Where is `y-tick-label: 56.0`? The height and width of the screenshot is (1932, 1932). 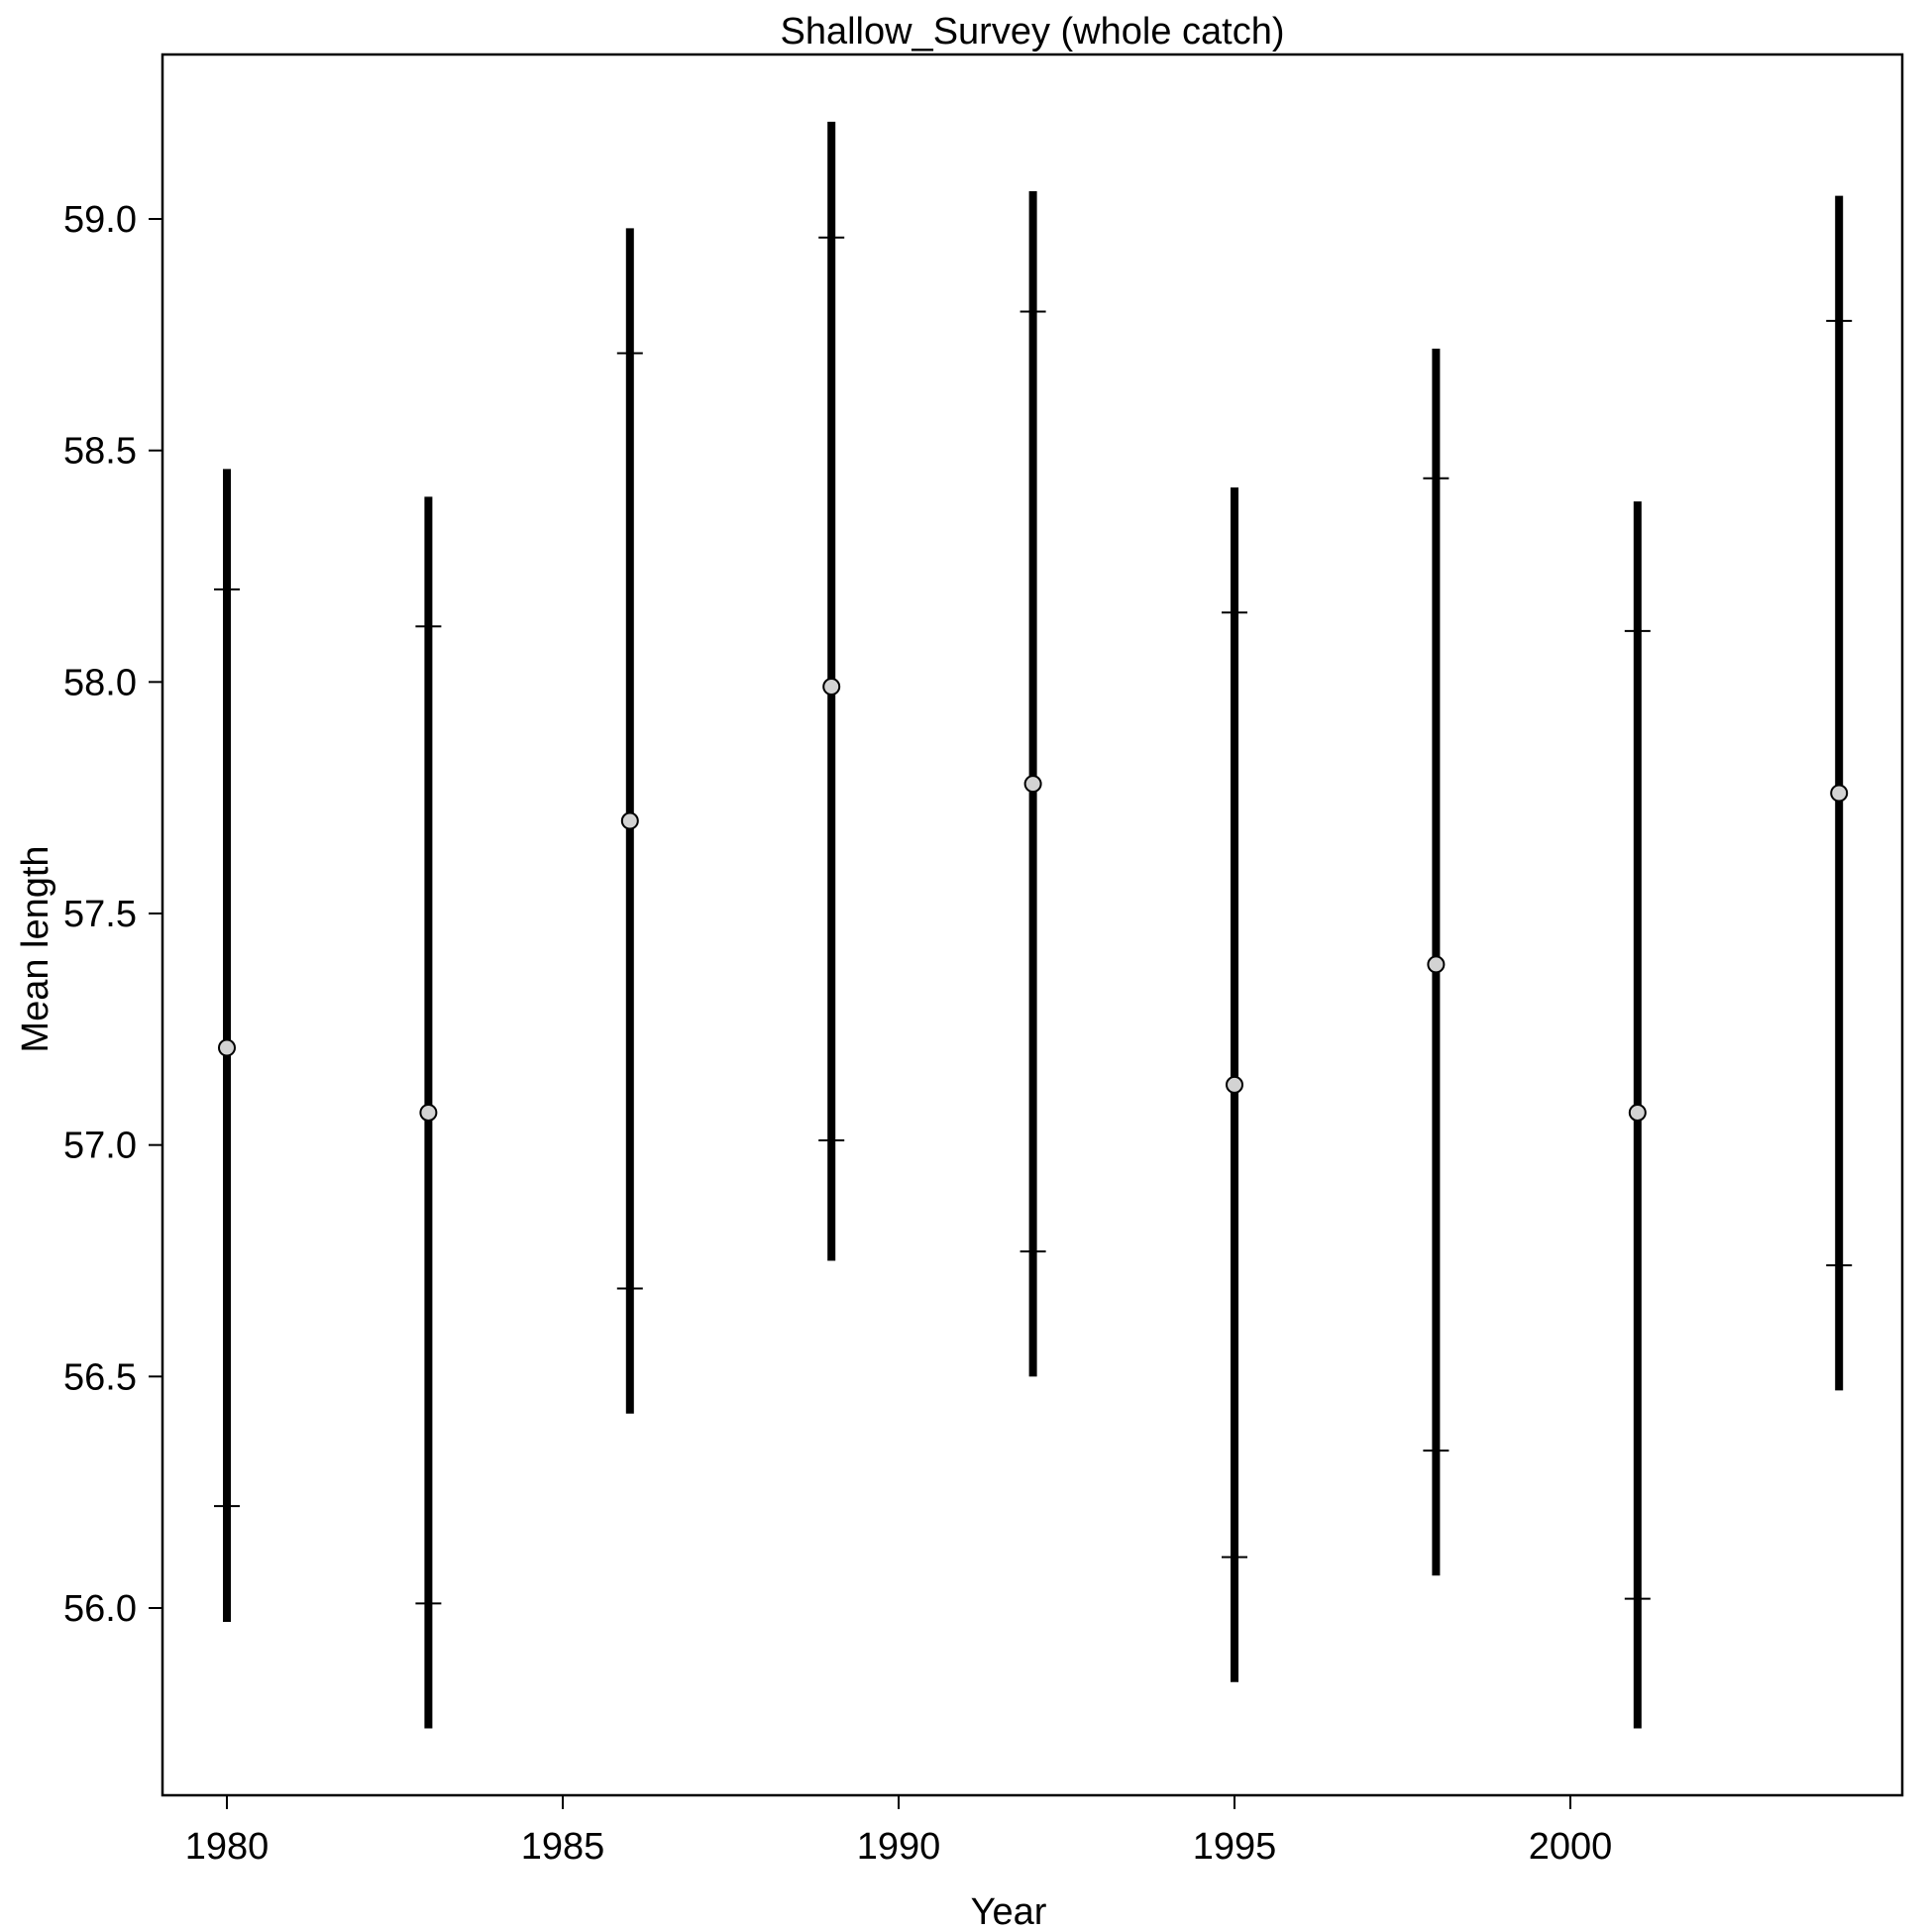 y-tick-label: 56.0 is located at coordinates (100, 1609).